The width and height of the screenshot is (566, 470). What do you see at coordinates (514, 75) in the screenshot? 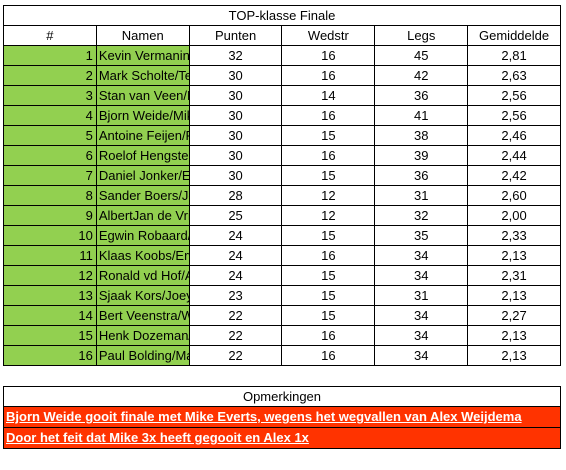
I see `average-cell: 2,63` at bounding box center [514, 75].